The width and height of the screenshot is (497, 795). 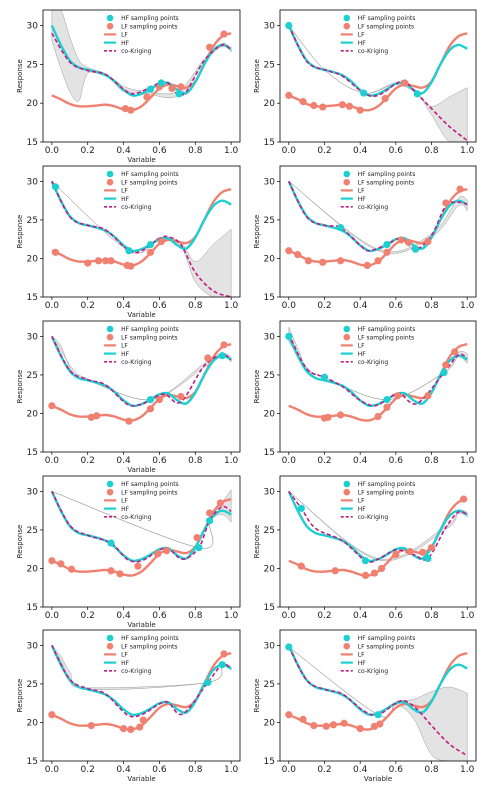 I want to click on hf-curve, so click(x=141, y=680).